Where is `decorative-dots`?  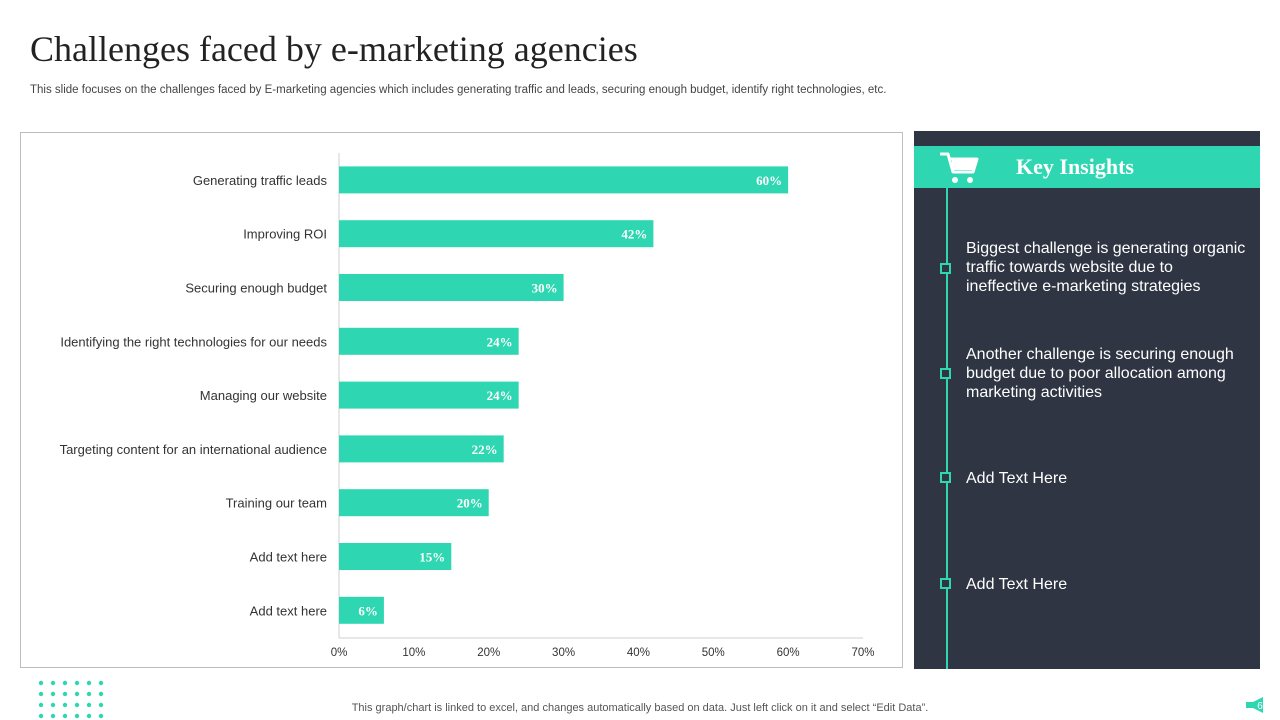 decorative-dots is located at coordinates (71, 699).